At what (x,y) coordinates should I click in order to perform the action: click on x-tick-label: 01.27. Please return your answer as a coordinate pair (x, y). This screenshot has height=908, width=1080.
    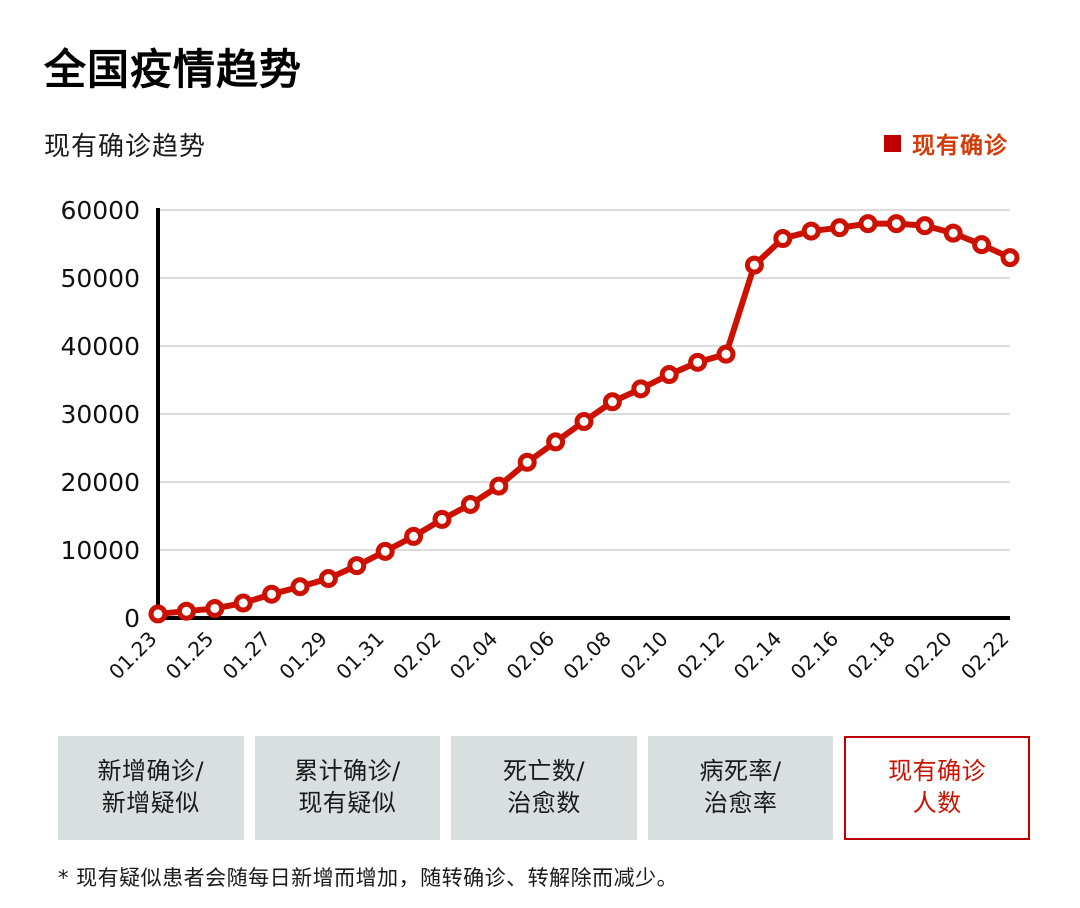
    Looking at the image, I should click on (246, 655).